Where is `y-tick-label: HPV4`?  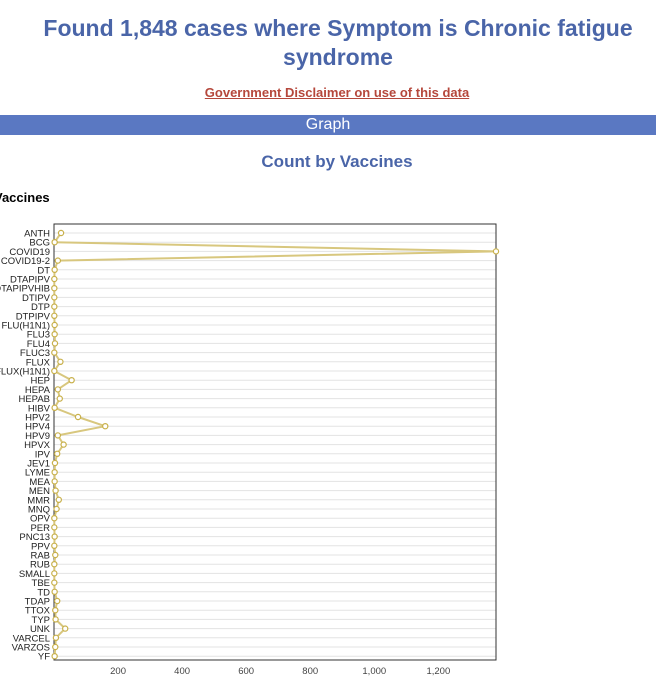 y-tick-label: HPV4 is located at coordinates (37, 427).